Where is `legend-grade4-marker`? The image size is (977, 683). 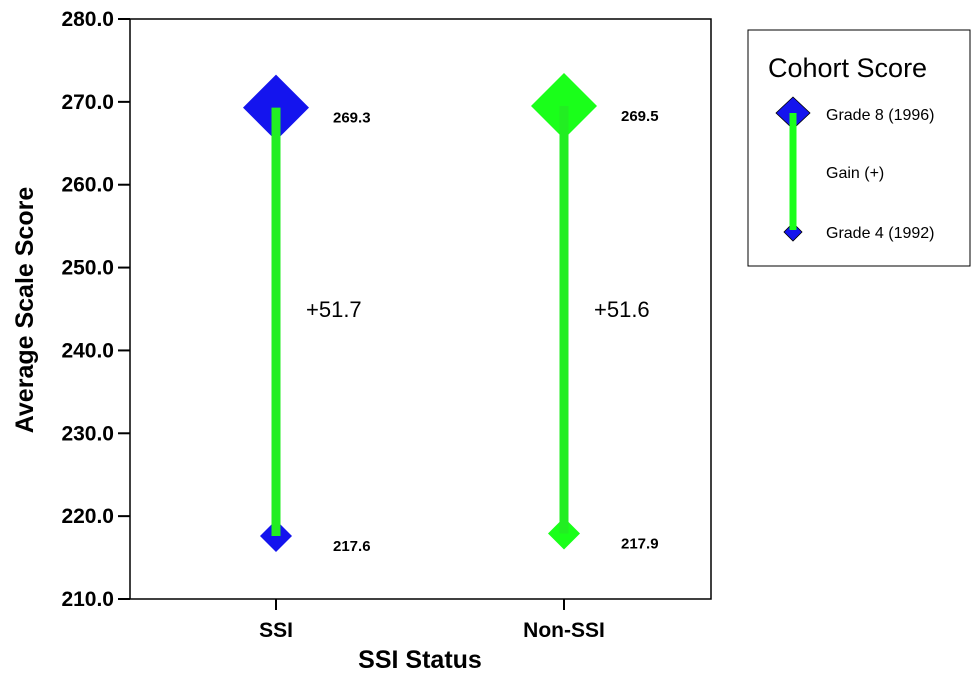
legend-grade4-marker is located at coordinates (793, 232).